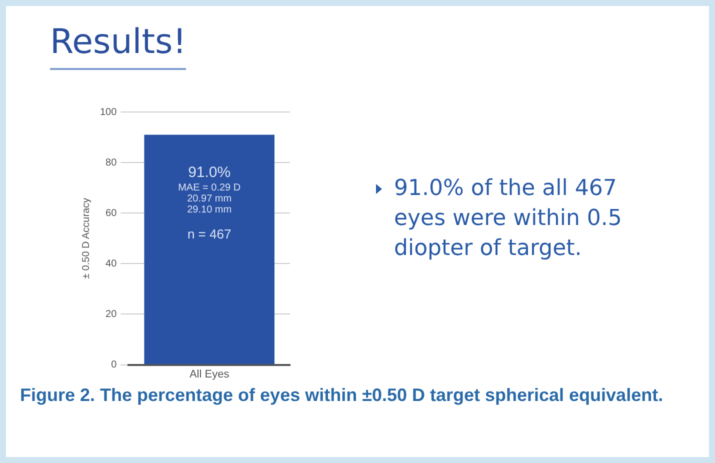 The image size is (715, 463). Describe the element at coordinates (112, 264) in the screenshot. I see `y-tick-label: 40` at that location.